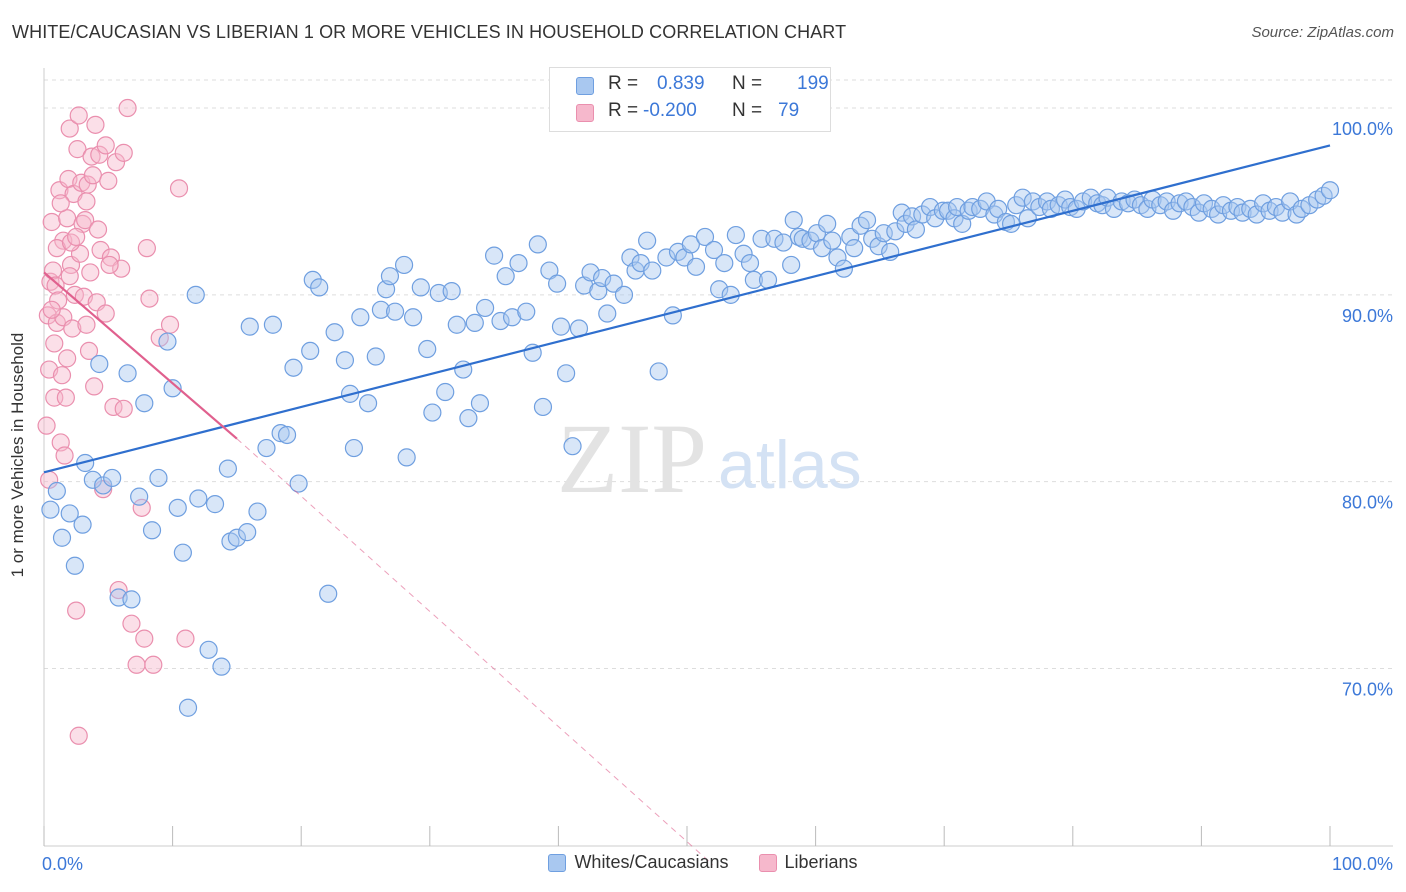 Image resolution: width=1406 pixels, height=892 pixels. Describe the element at coordinates (1362, 129) in the screenshot. I see `y-tick-label: 100.0%` at that location.